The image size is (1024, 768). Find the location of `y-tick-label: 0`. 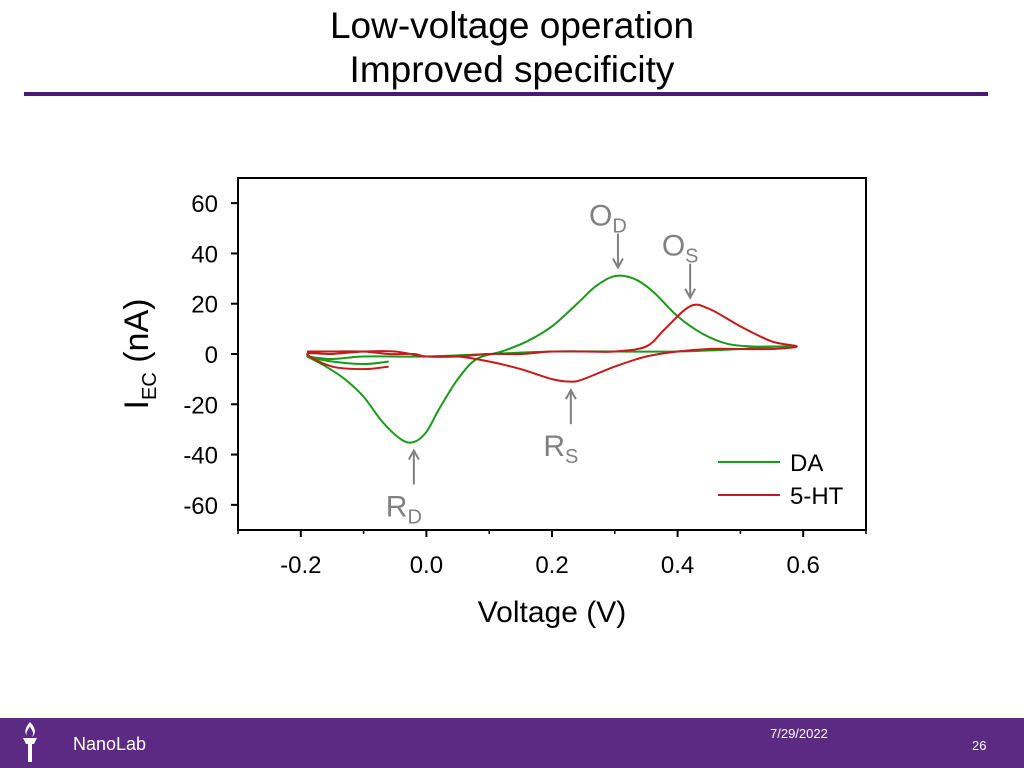

y-tick-label: 0 is located at coordinates (211, 355).